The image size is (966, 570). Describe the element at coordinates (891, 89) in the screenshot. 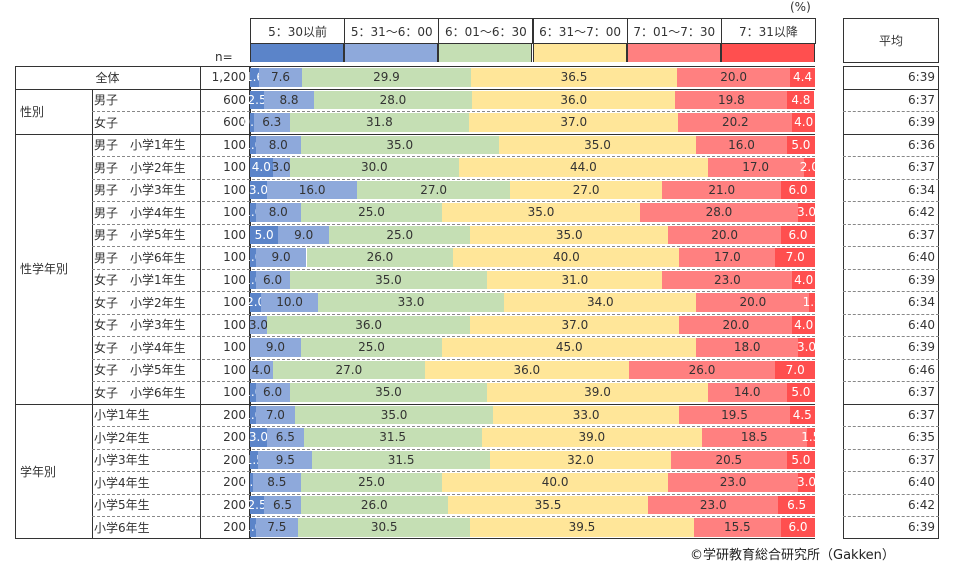

I see `group-divider` at that location.